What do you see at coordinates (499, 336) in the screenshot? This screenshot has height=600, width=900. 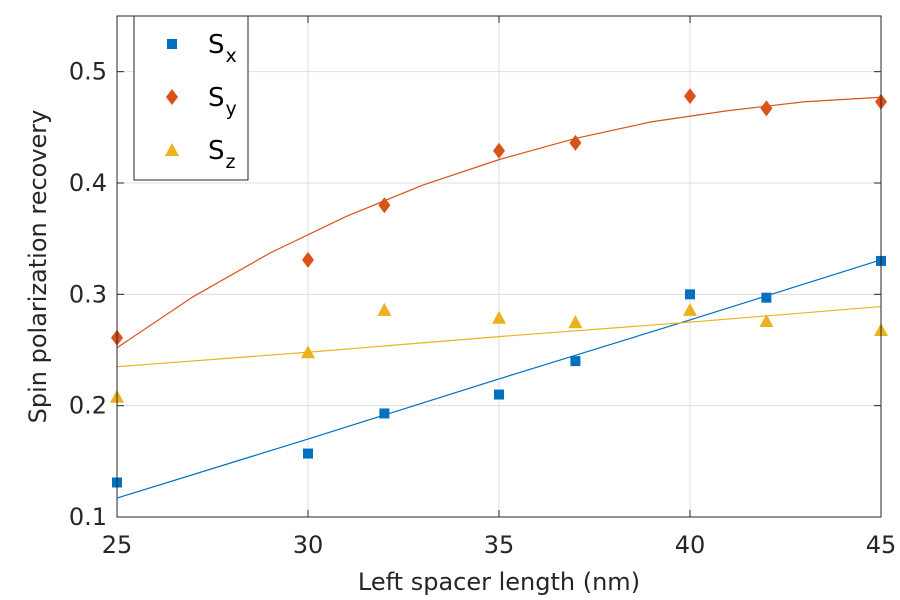 I see `fit-line-z` at bounding box center [499, 336].